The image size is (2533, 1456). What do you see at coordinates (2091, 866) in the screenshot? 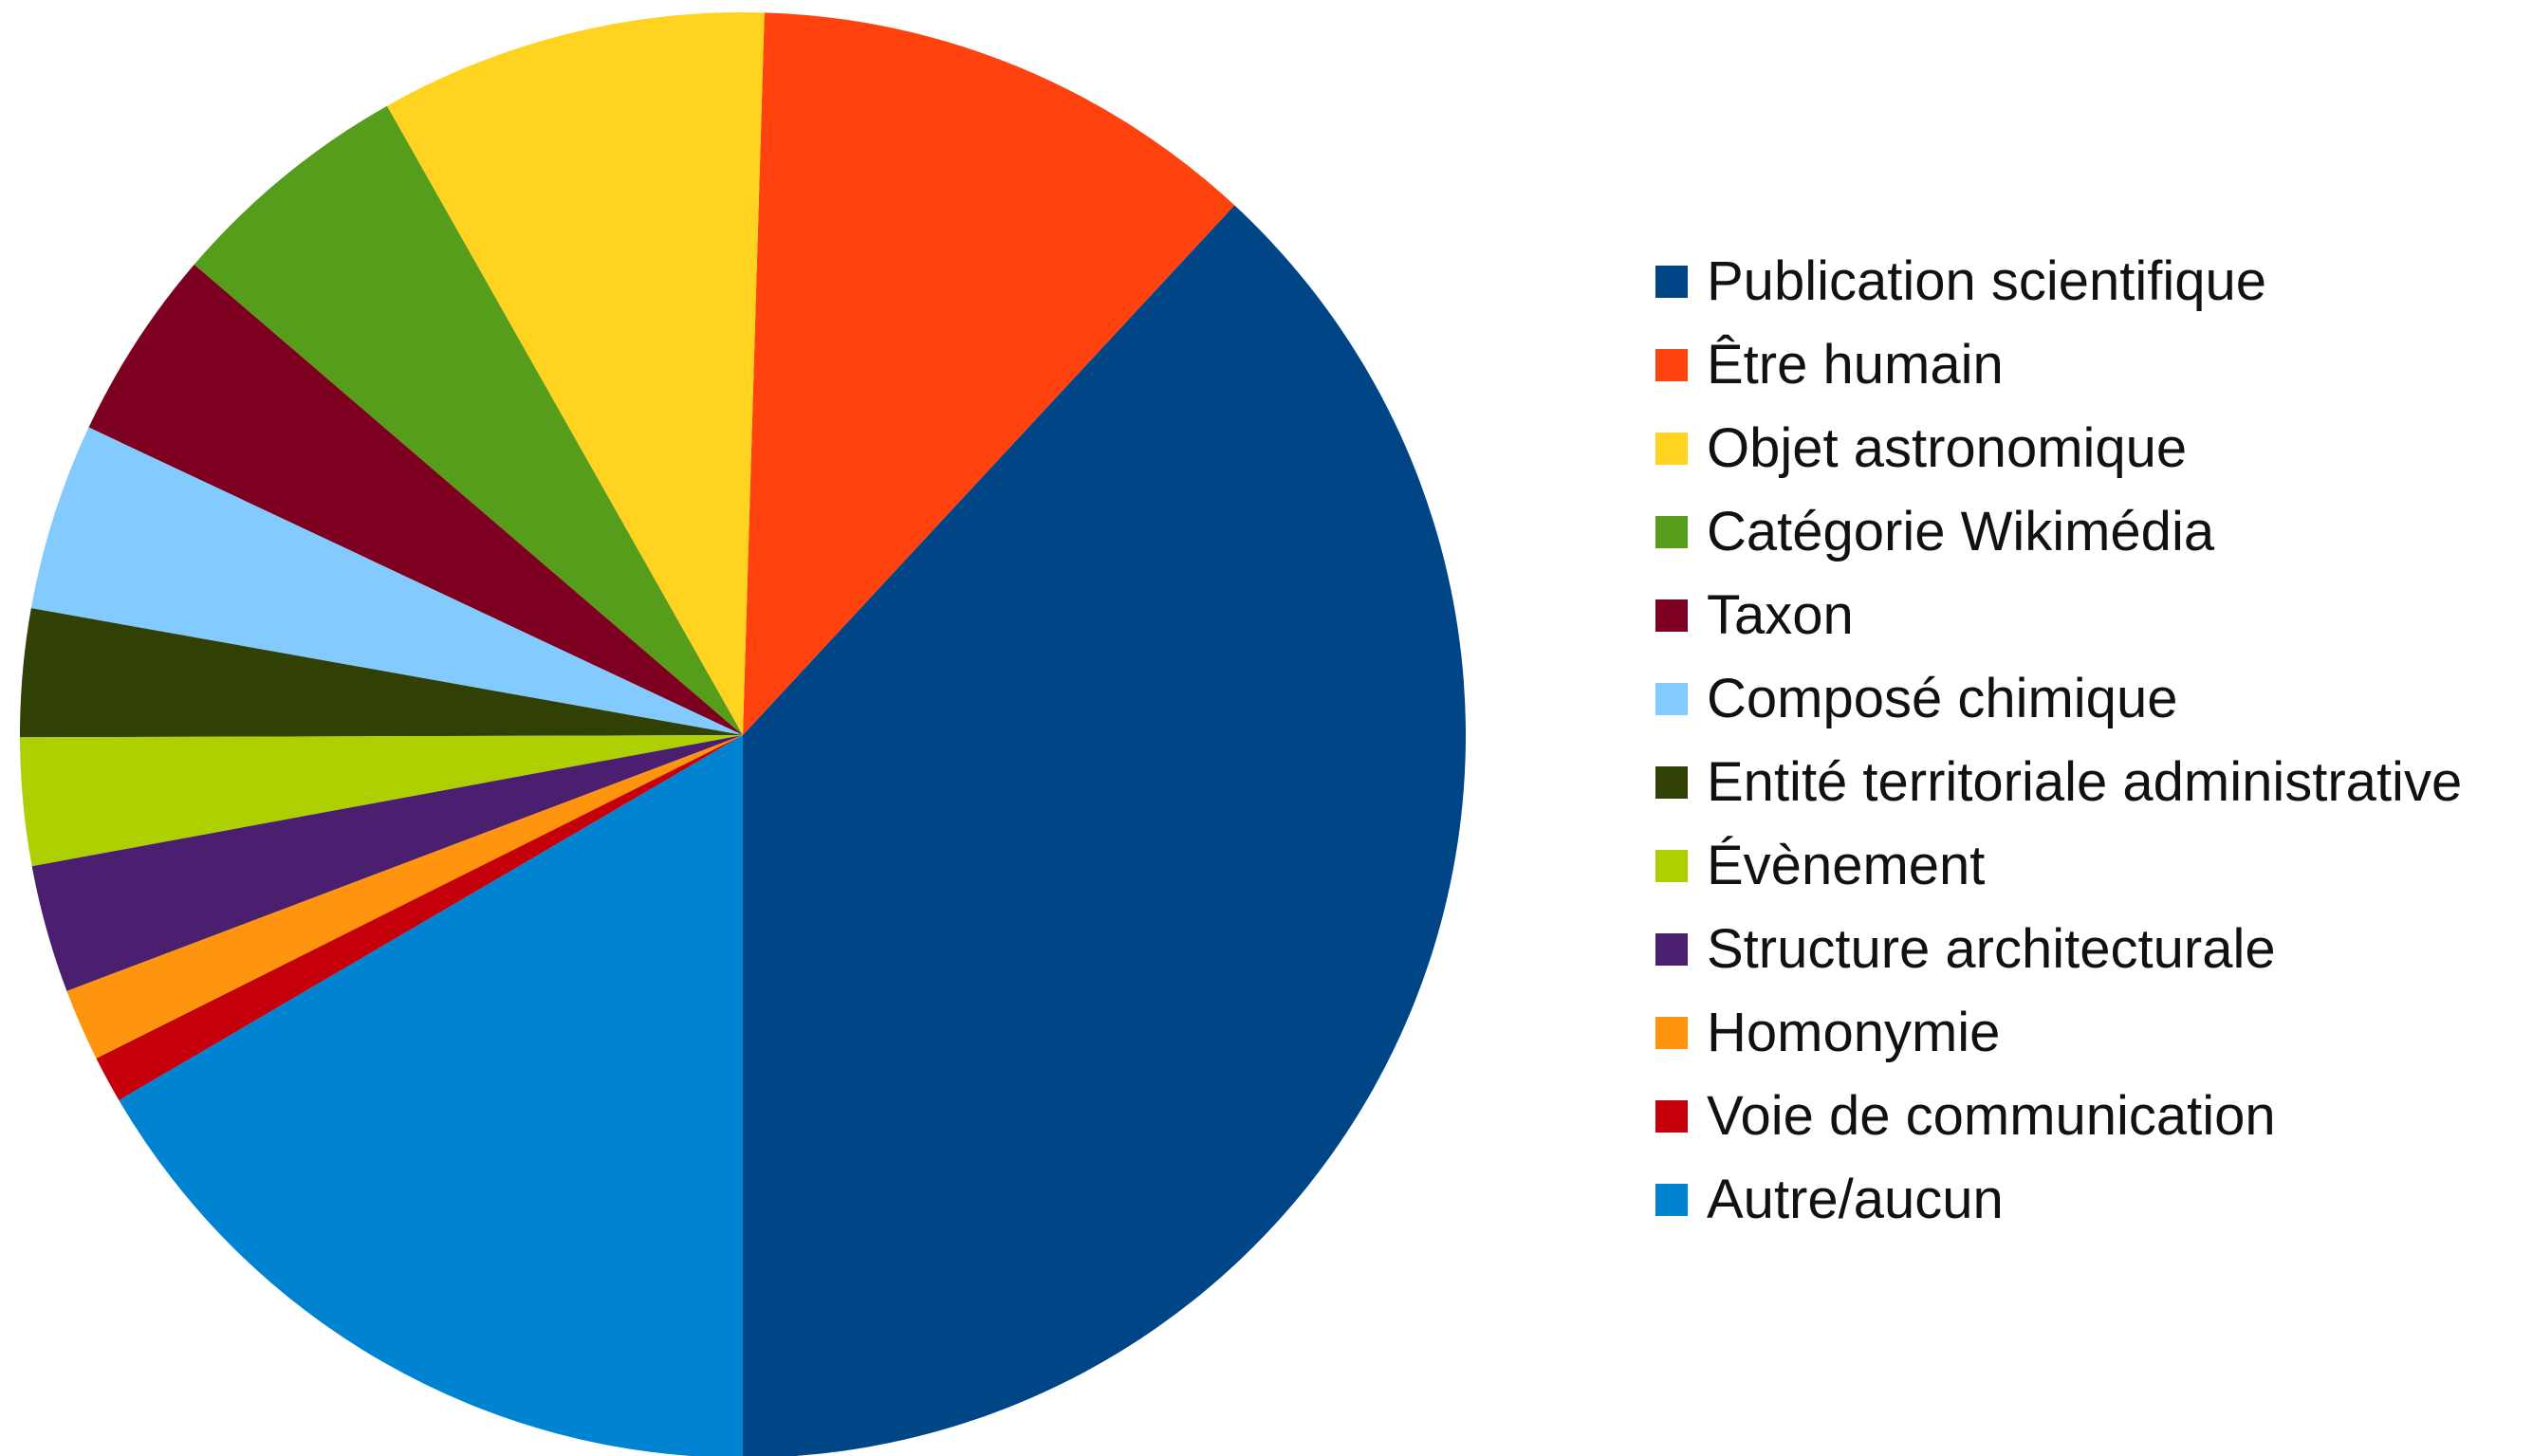
I see `legend-item: Évènement` at bounding box center [2091, 866].